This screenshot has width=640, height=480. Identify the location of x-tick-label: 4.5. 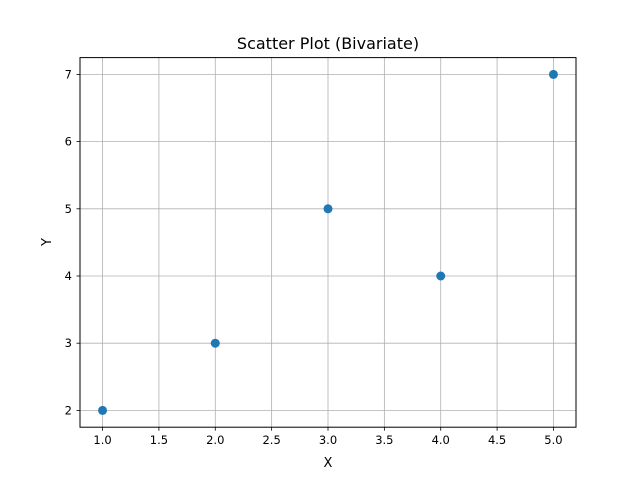
(497, 440).